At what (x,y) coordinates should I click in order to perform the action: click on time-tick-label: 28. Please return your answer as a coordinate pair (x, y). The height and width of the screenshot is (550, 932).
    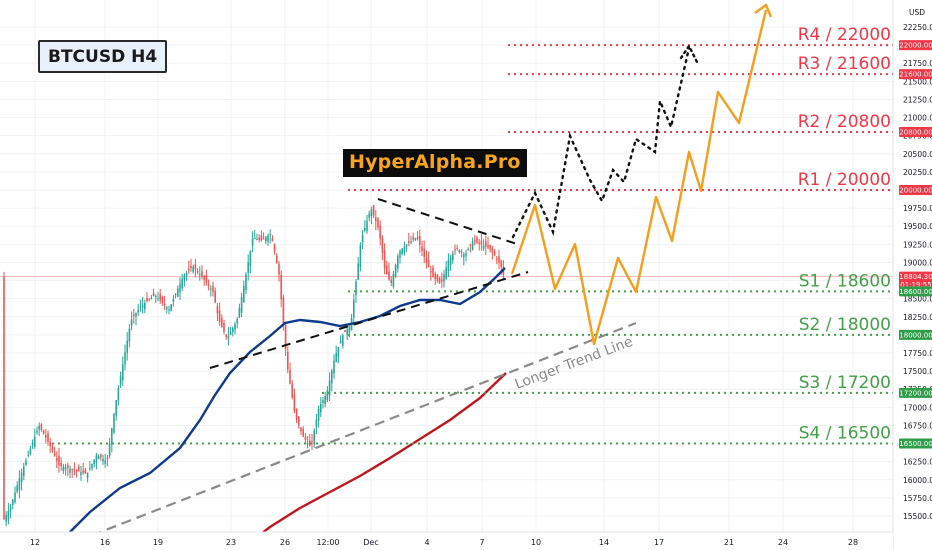
    Looking at the image, I should click on (853, 542).